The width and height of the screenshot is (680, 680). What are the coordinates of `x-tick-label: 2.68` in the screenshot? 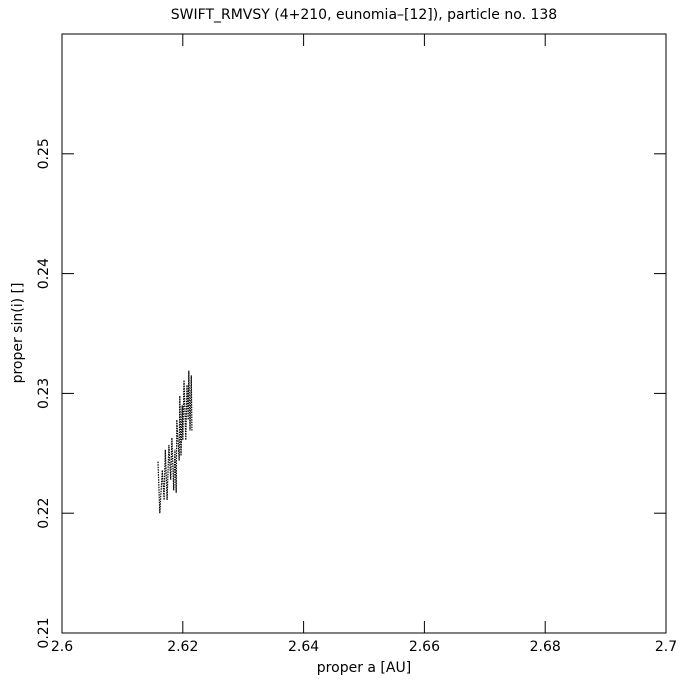 It's located at (545, 647).